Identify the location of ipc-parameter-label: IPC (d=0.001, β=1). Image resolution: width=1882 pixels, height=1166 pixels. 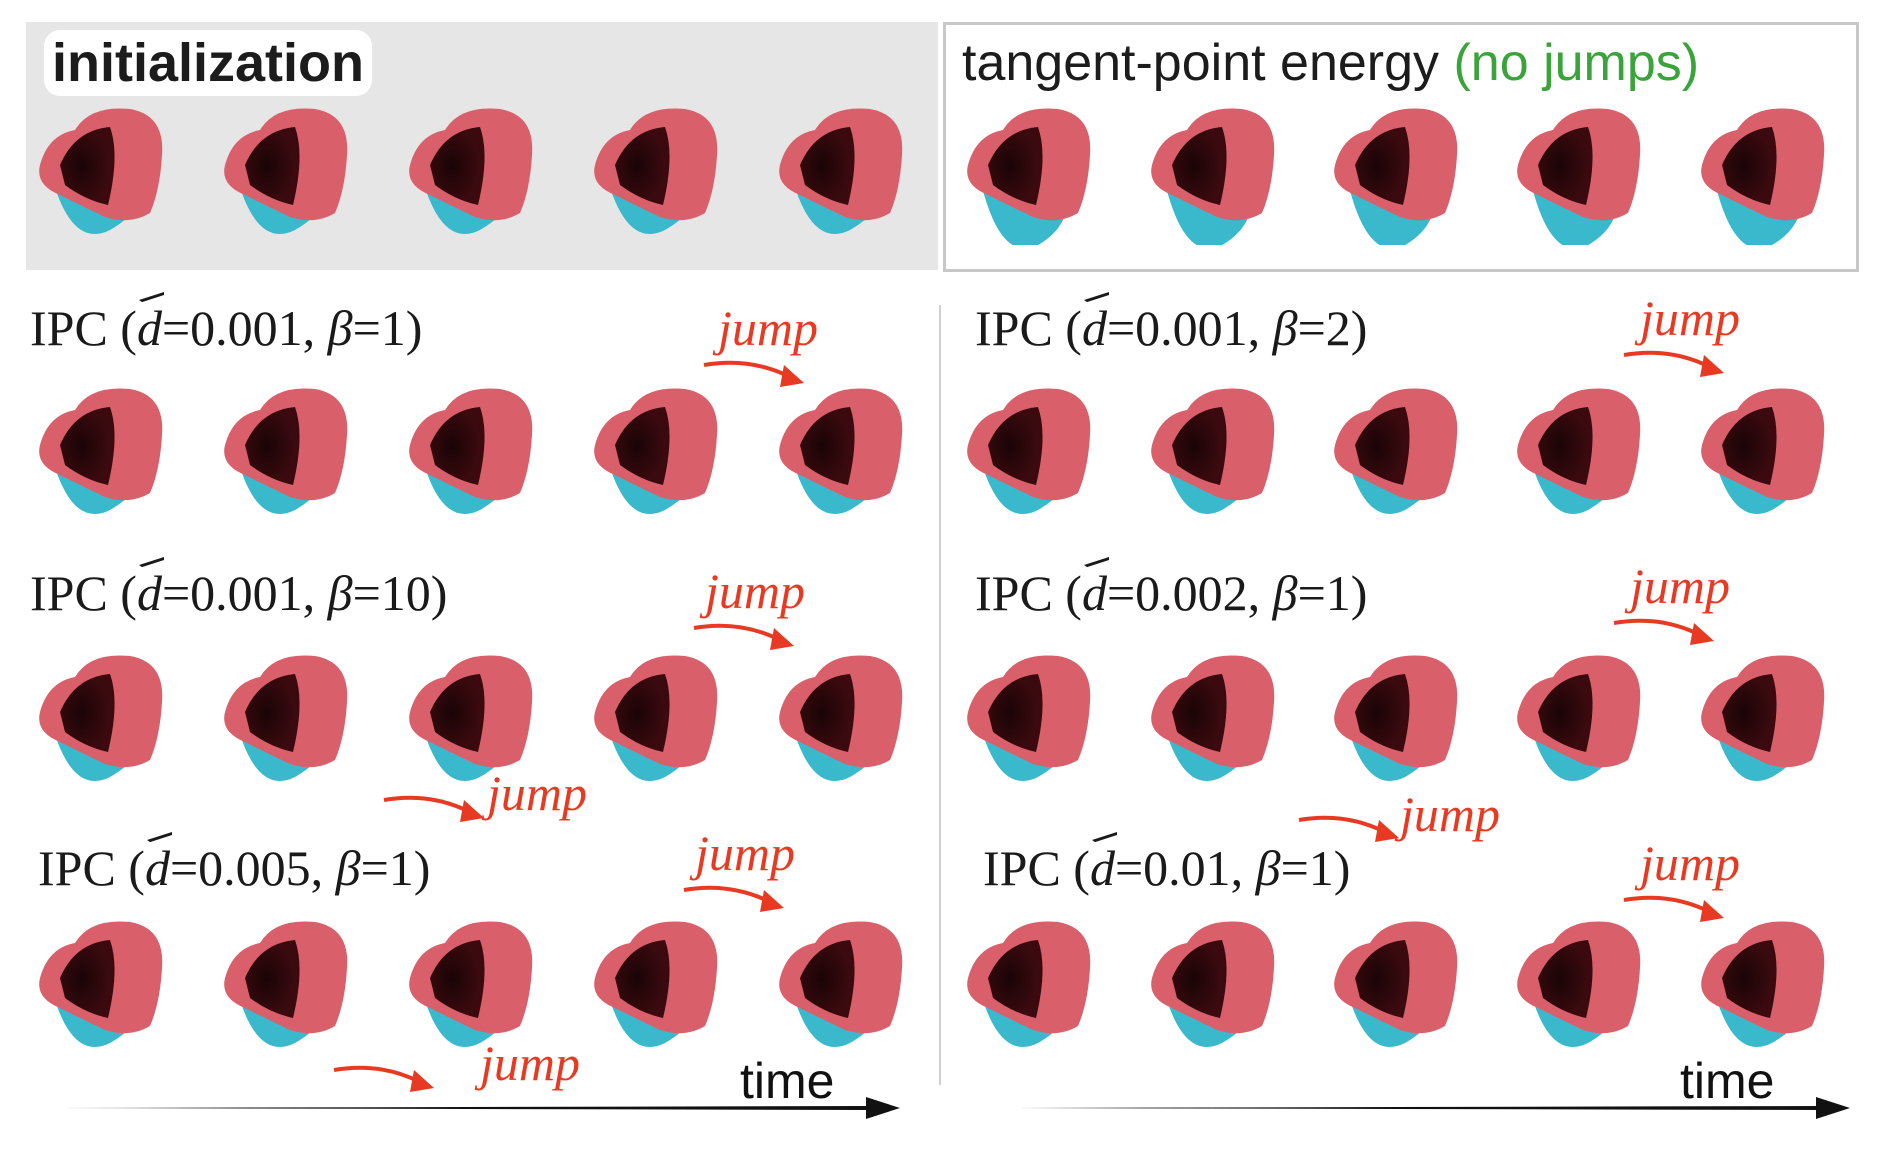
(226, 328).